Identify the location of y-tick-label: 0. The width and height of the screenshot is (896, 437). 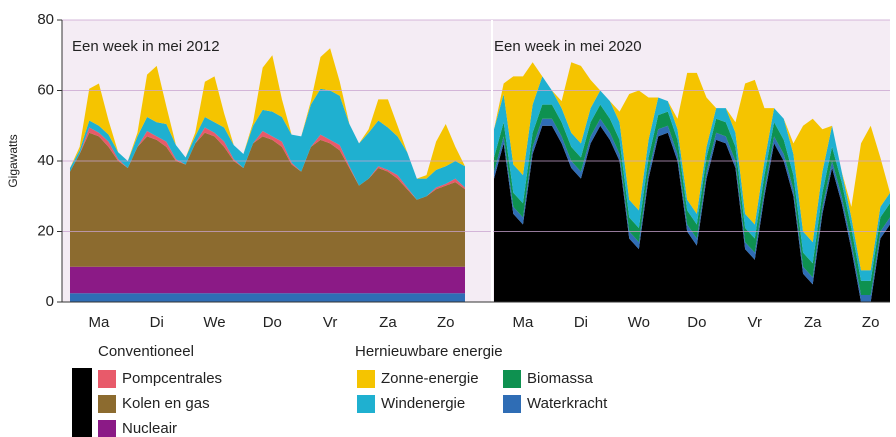
(50, 301).